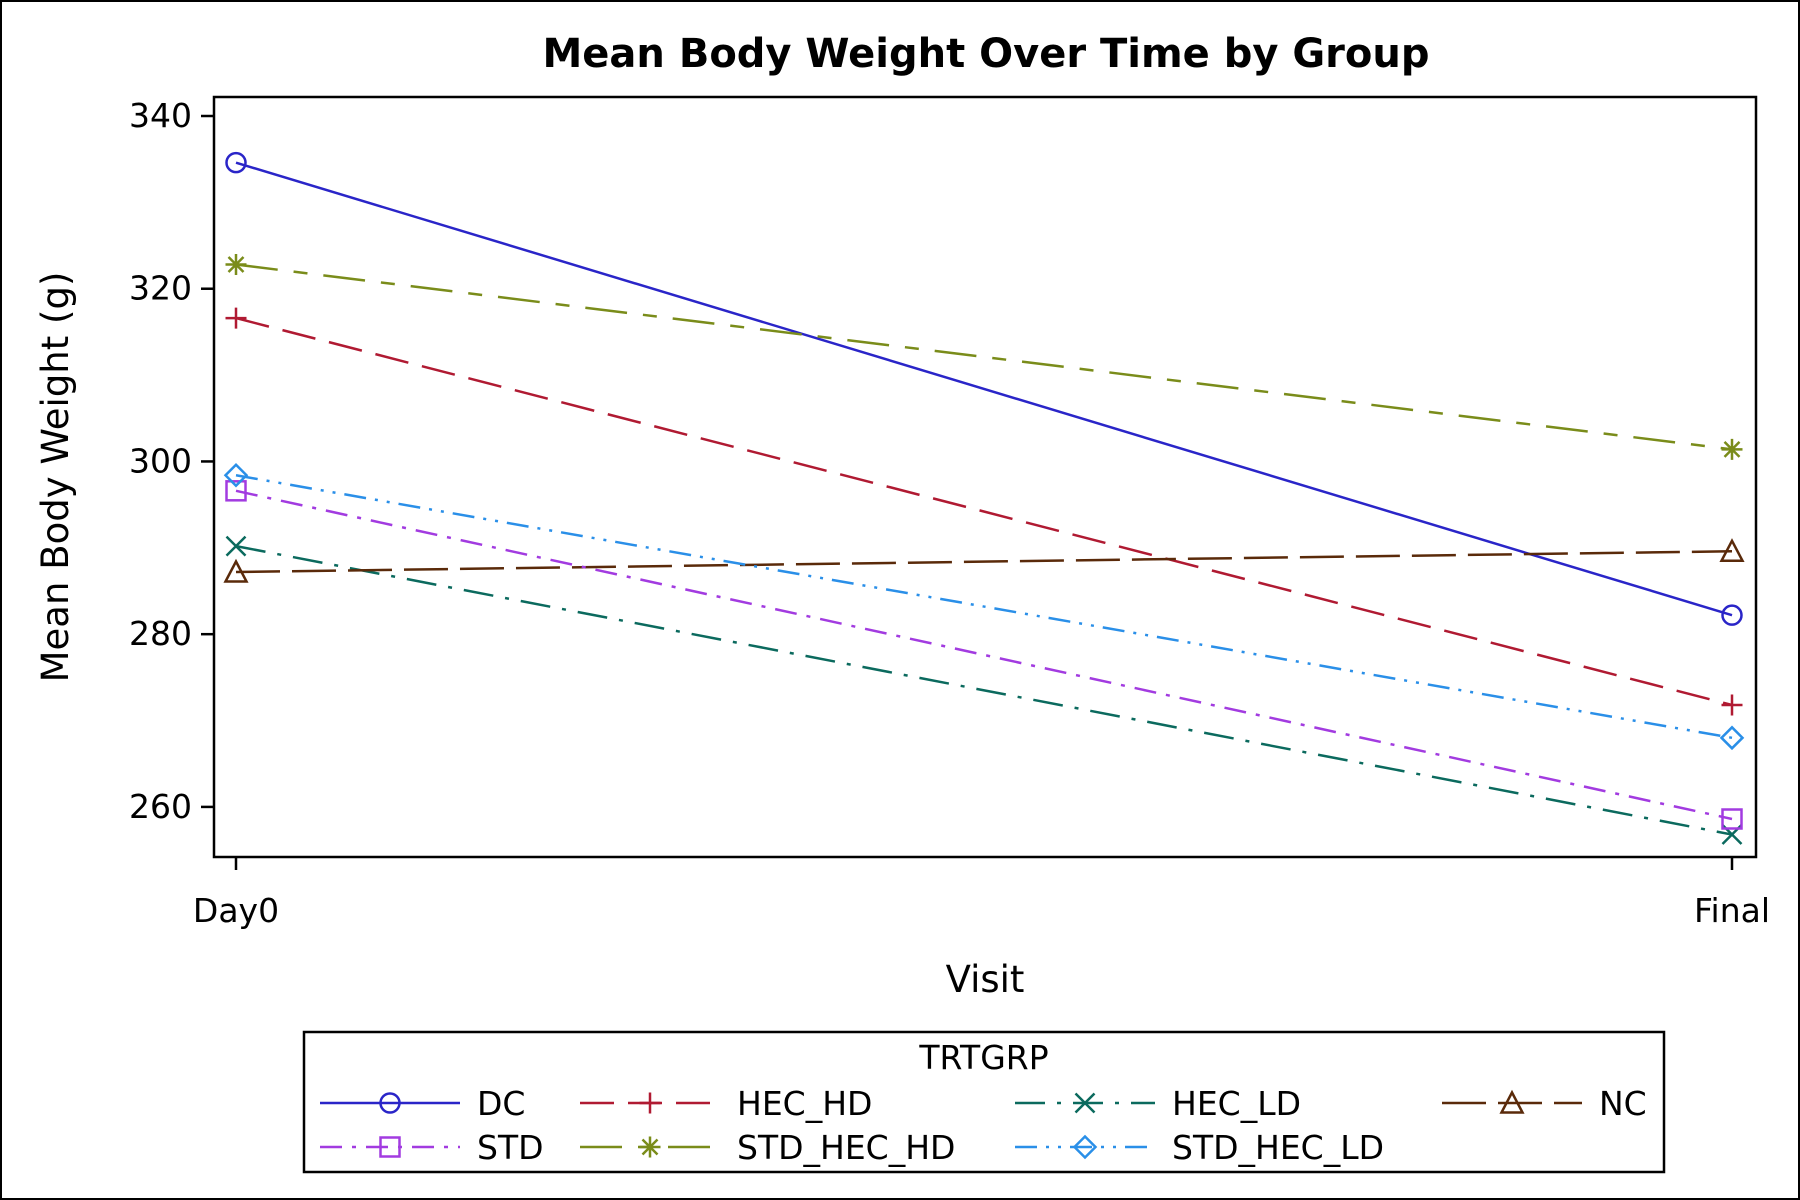 Image resolution: width=1800 pixels, height=1200 pixels. Describe the element at coordinates (981, 893) in the screenshot. I see `x-axis: Day0 Final` at that location.